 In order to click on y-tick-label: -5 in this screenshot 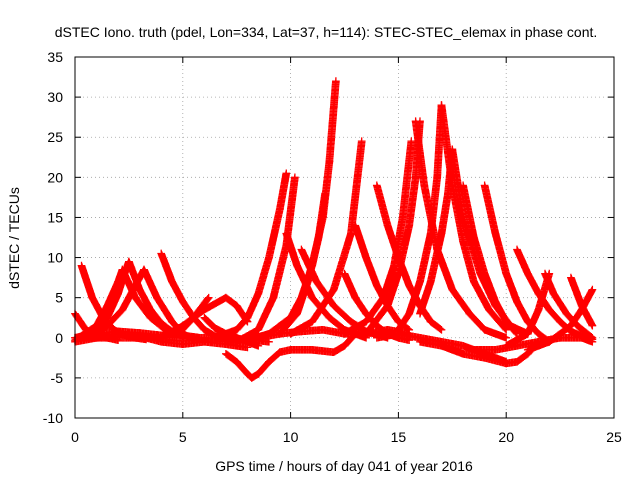, I will do `click(57, 378)`.